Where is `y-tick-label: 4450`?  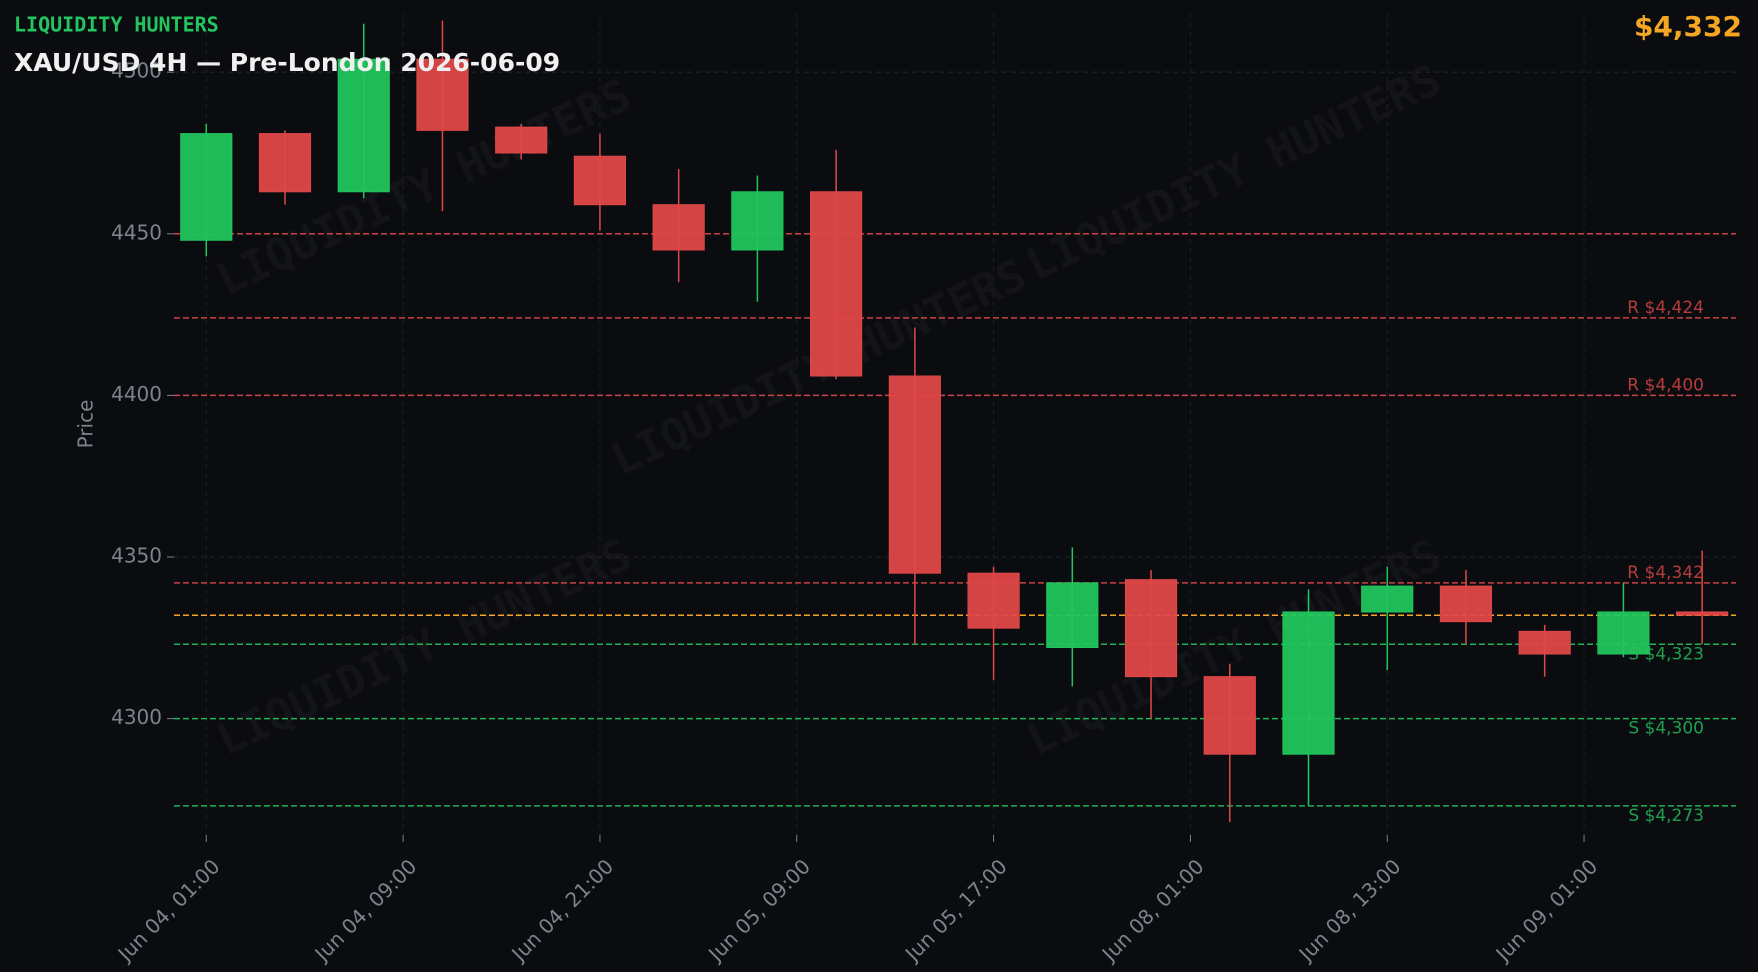
y-tick-label: 4450 is located at coordinates (136, 232).